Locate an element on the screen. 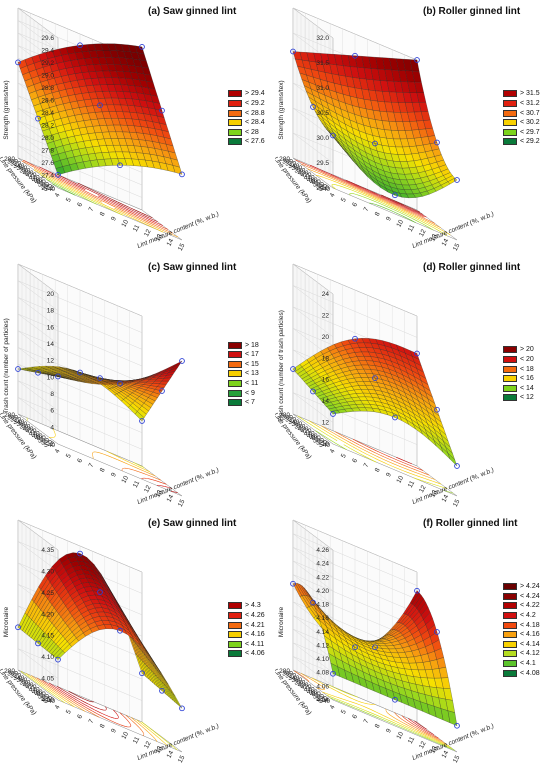  legend-item: > 4.24 is located at coordinates (521, 587).